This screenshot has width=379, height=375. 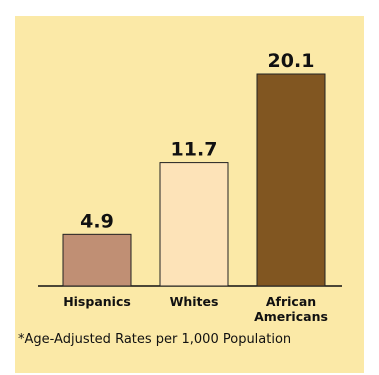 What do you see at coordinates (291, 316) in the screenshot?
I see `category-label-2-line-1: Americans` at bounding box center [291, 316].